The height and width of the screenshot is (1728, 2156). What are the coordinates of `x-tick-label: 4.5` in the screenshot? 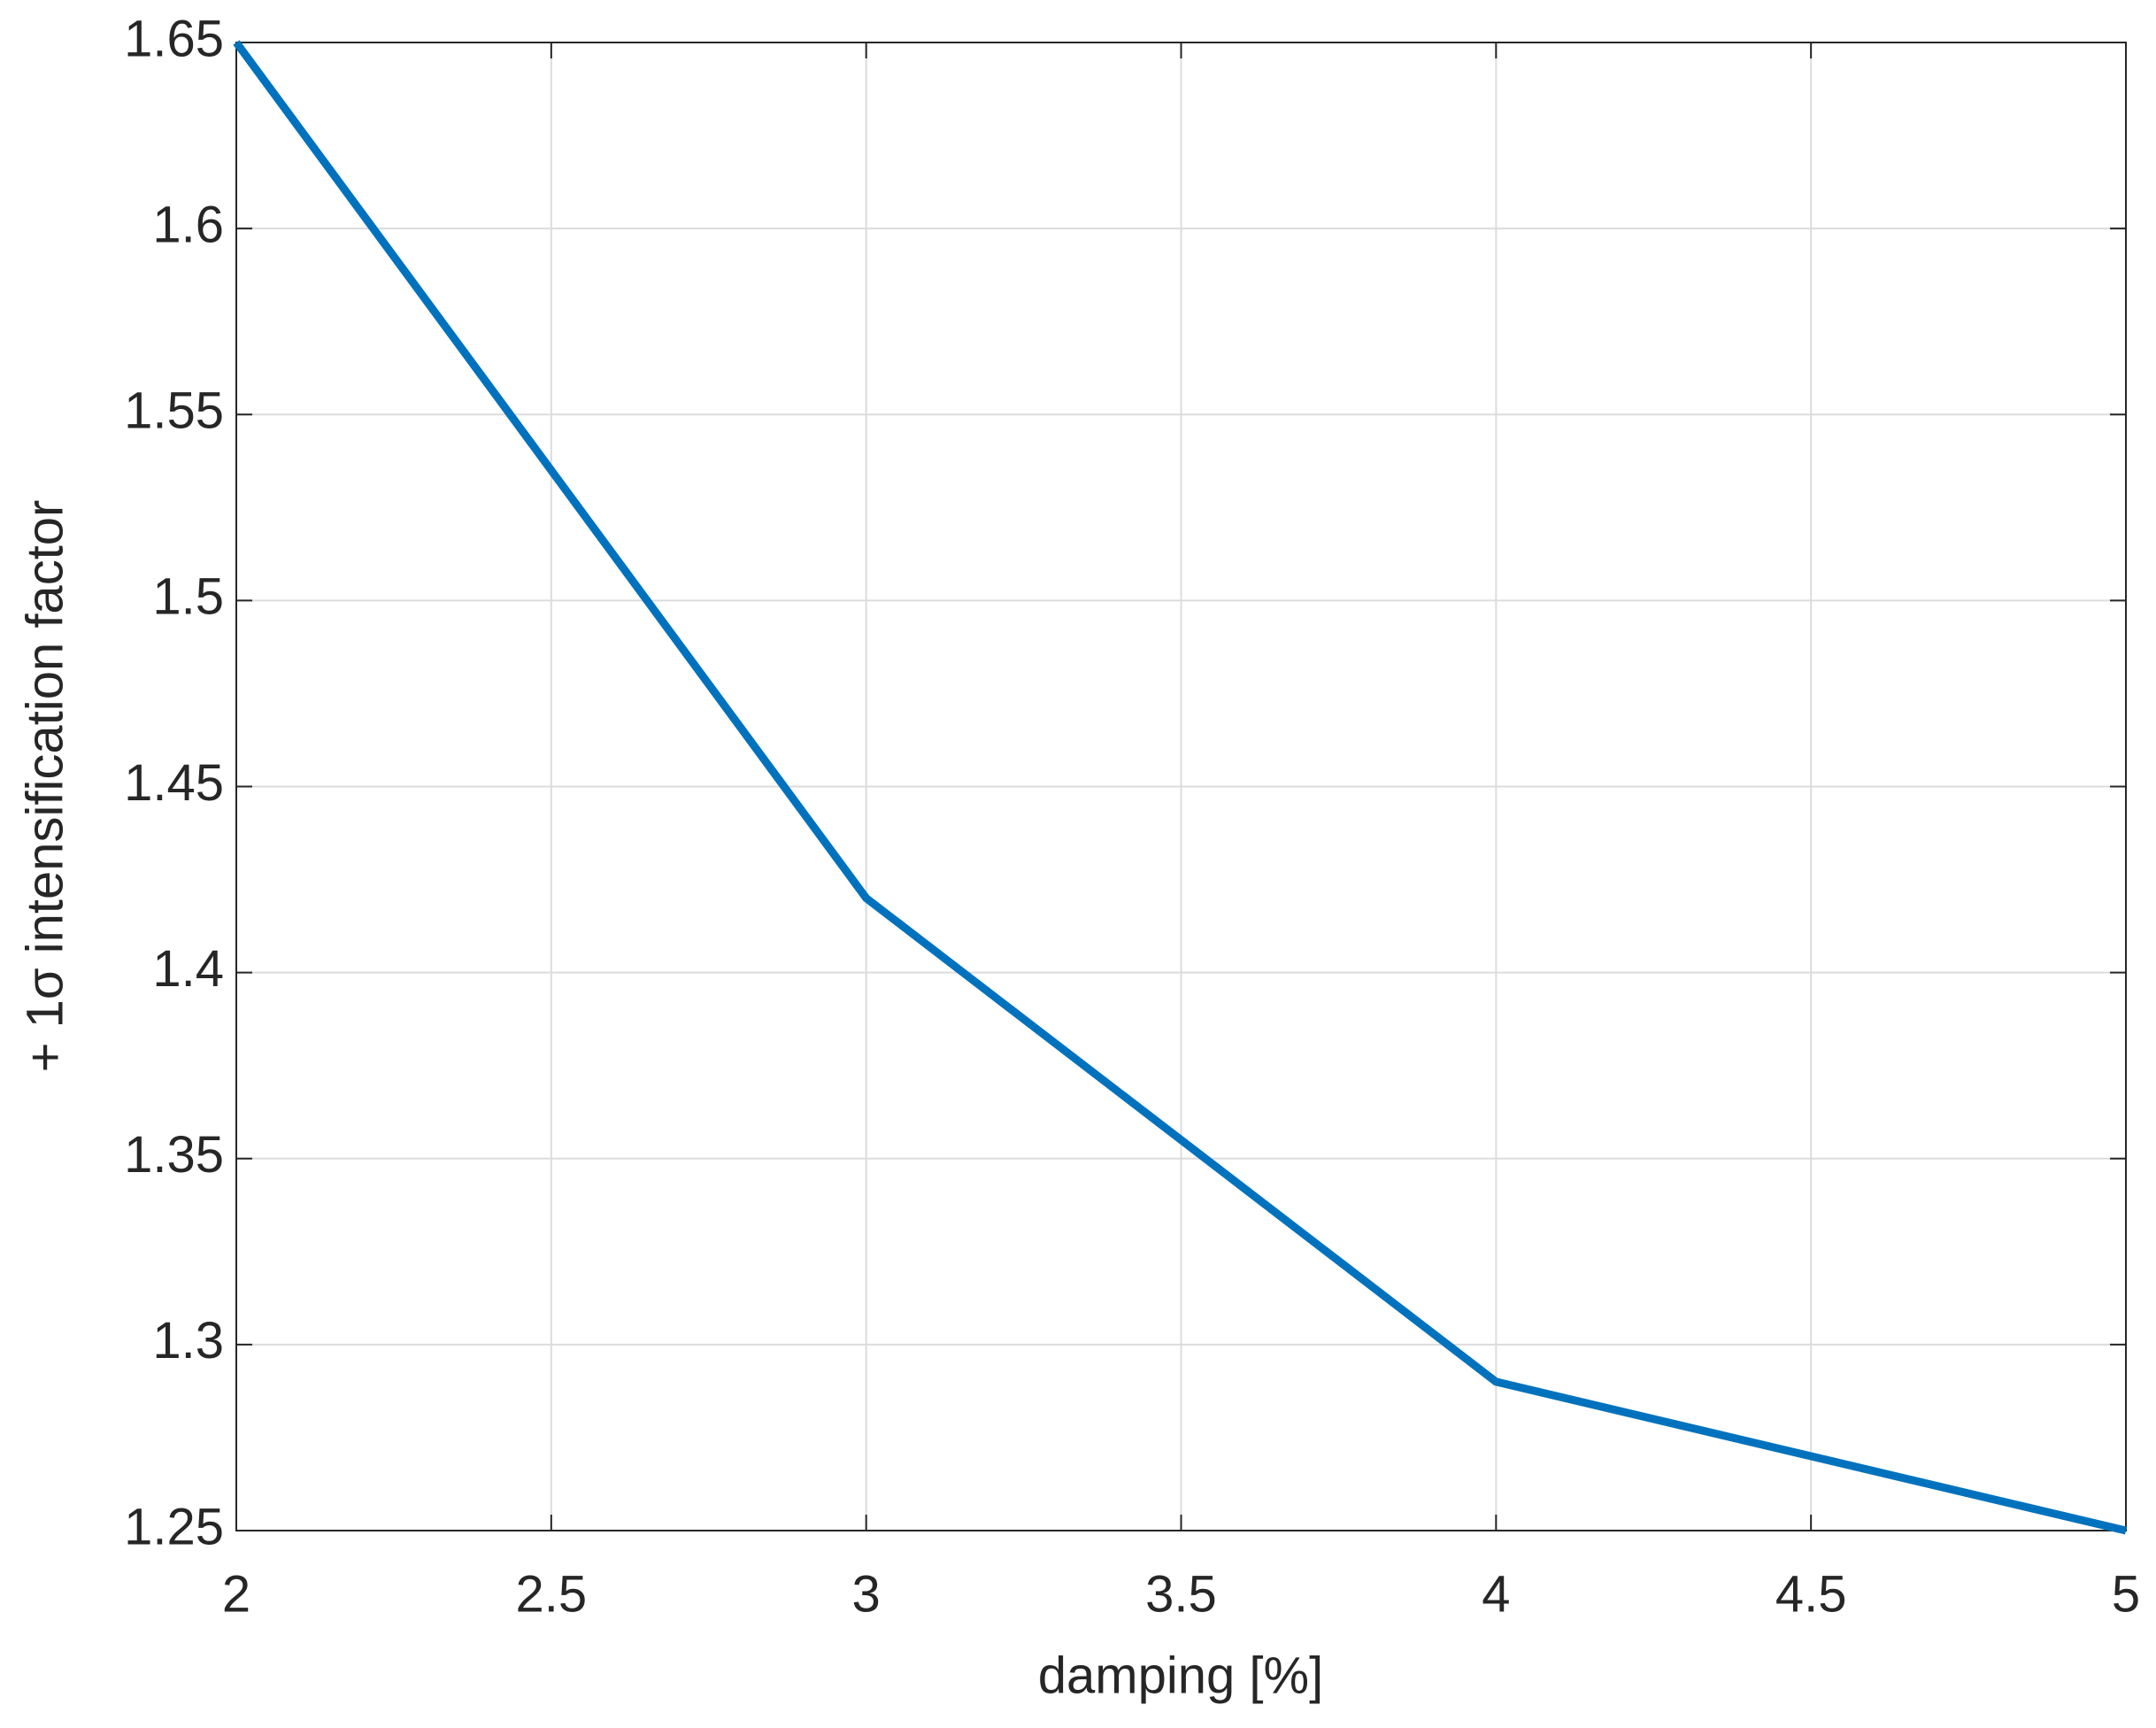 It's located at (1811, 1594).